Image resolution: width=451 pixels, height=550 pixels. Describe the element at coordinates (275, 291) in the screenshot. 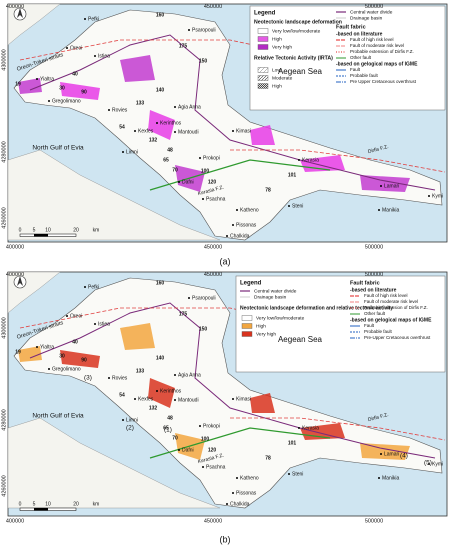

I see `label: Central water divide` at that location.